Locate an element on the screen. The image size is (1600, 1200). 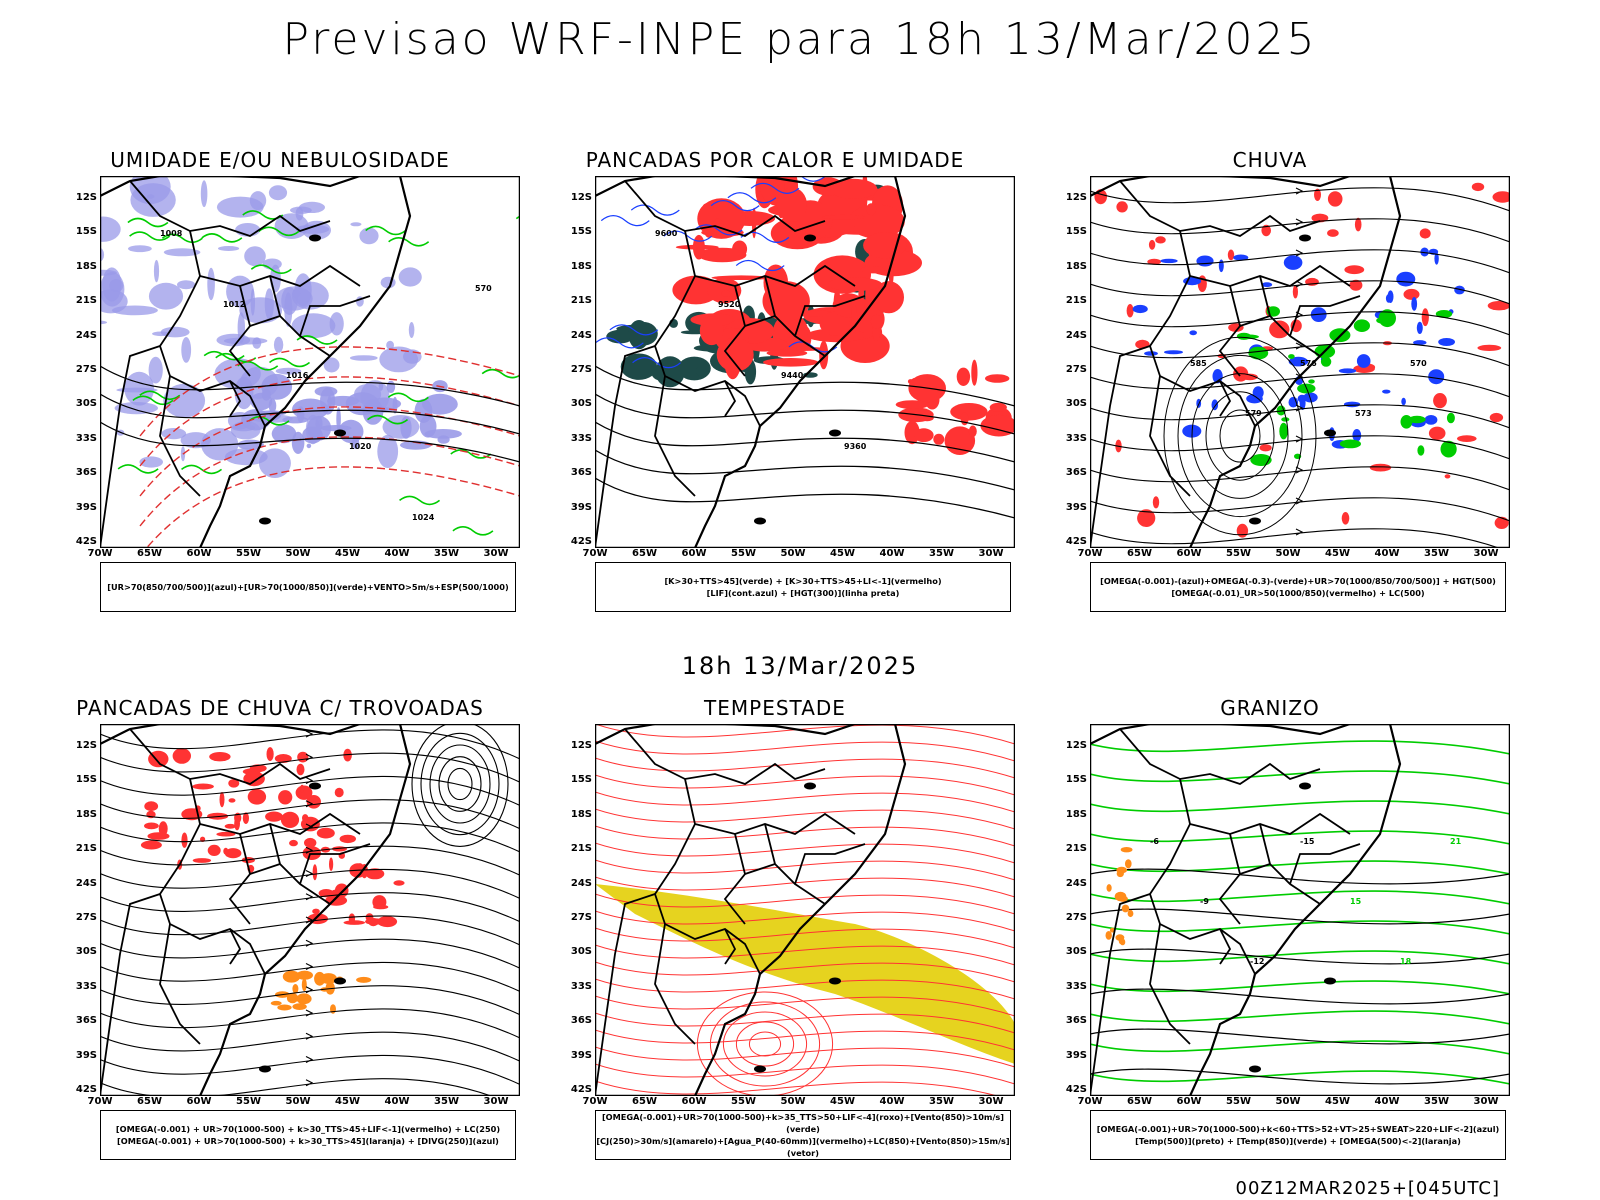
y-tick-label: 39S is located at coordinates (86, 1055).